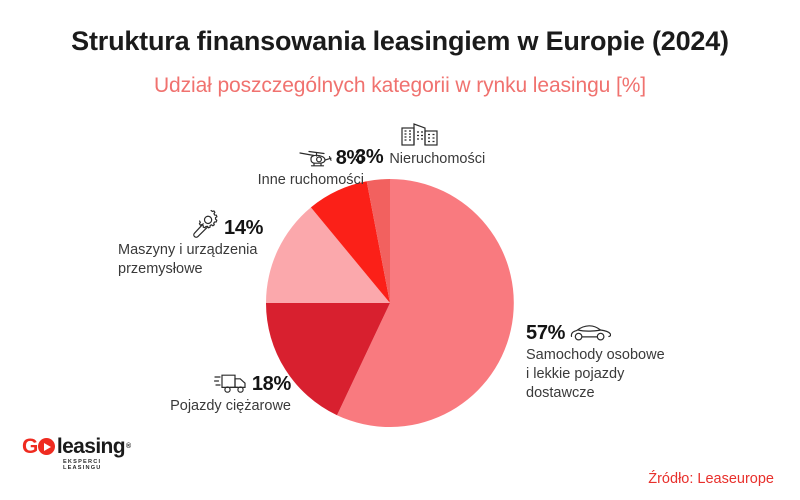 Image resolution: width=800 pixels, height=500 pixels. I want to click on slice-percent: 14%, so click(244, 228).